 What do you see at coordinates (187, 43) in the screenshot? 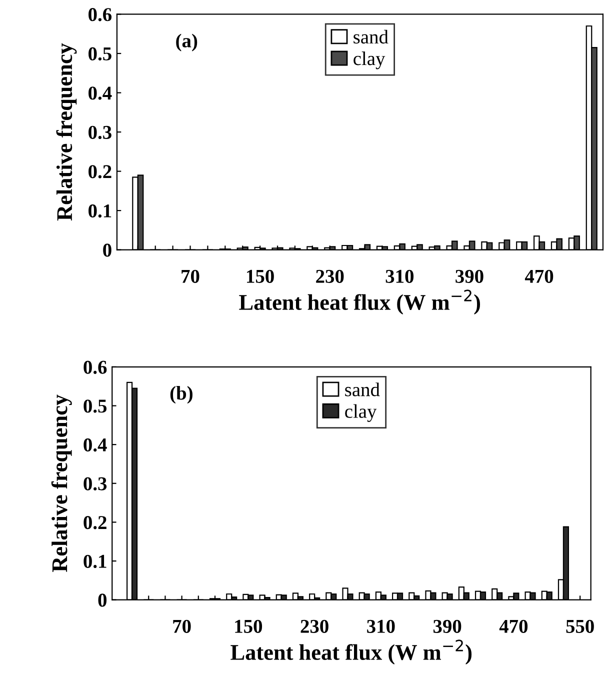
I see `annotation: (a)` at bounding box center [187, 43].